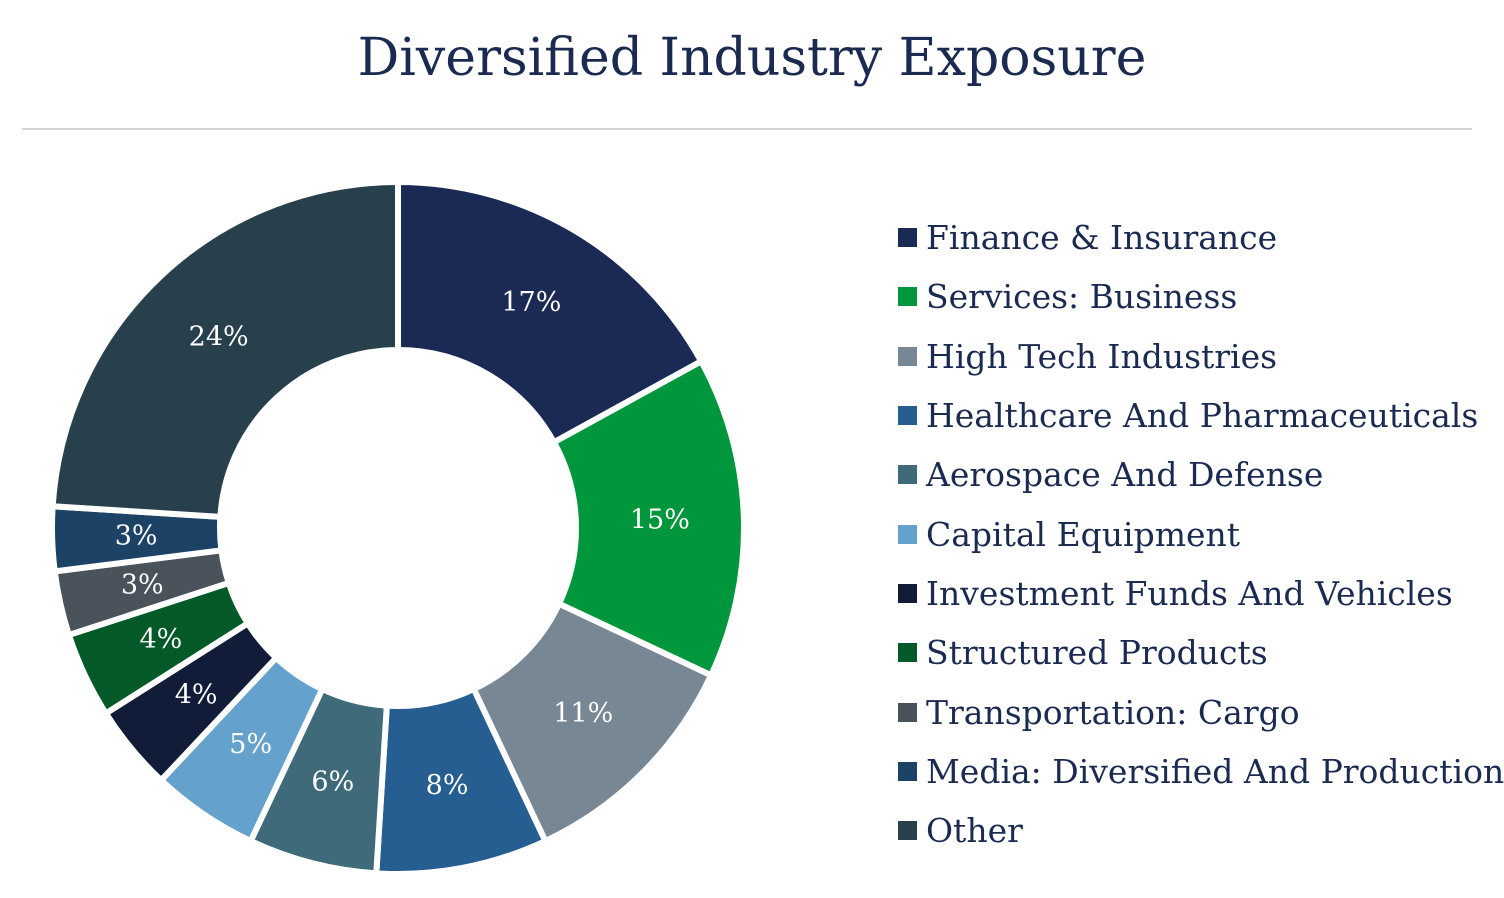  Describe the element at coordinates (974, 831) in the screenshot. I see `legend-label: Other` at that location.